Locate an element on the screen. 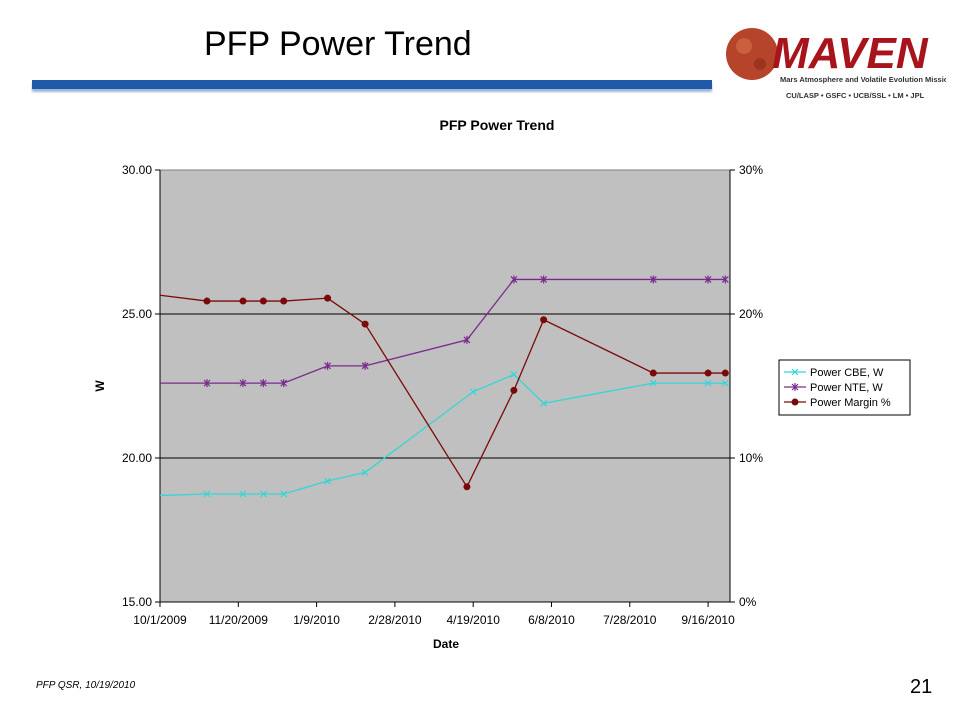  logo-partners: CU/LASP • GSFC • UCB/SSL • LM • JPL is located at coordinates (855, 95).